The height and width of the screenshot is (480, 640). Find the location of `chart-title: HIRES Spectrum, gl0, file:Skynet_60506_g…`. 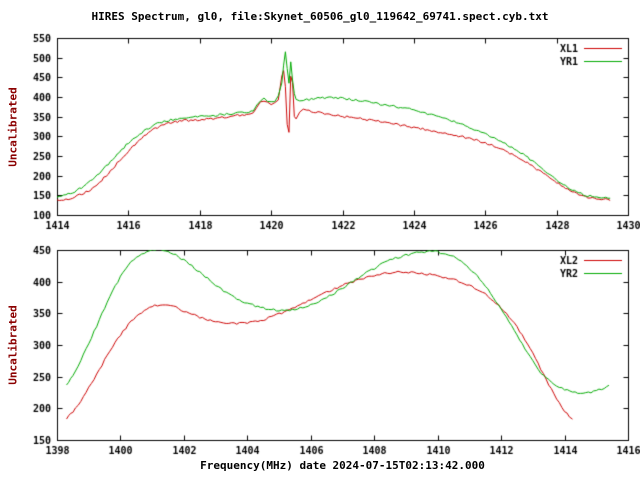

chart-title: HIRES Spectrum, gl0, file:Skynet_60506_g… is located at coordinates (320, 16).